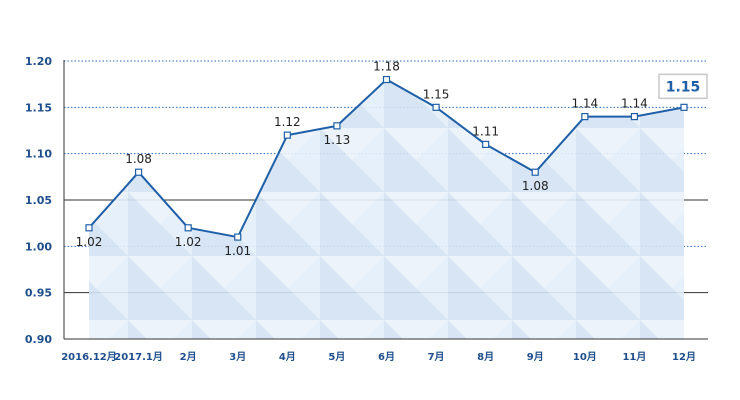  I want to click on y-tick-label: 1.20, so click(38, 61).